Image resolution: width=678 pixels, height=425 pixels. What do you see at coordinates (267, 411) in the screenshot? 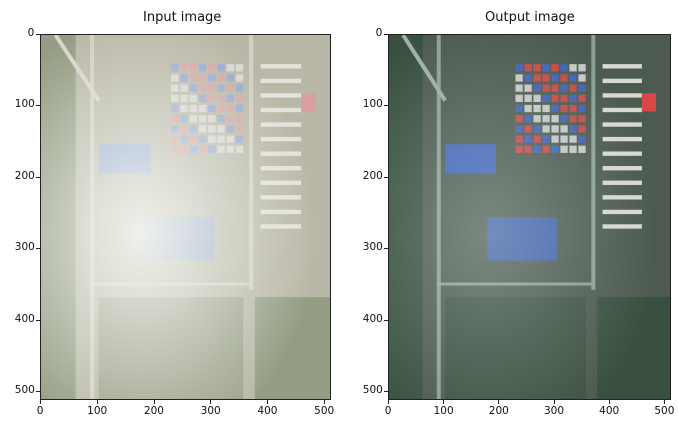
I see `input-xtick-label: 400` at bounding box center [267, 411].